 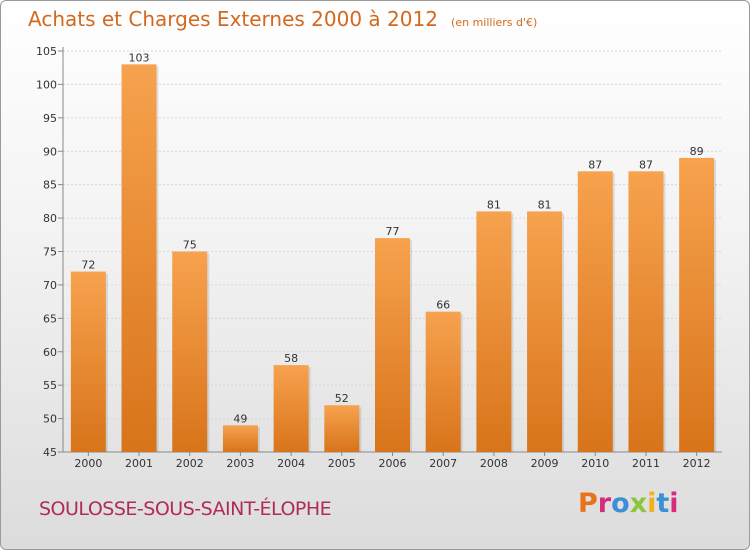 I want to click on value-label: 77, so click(x=393, y=231).